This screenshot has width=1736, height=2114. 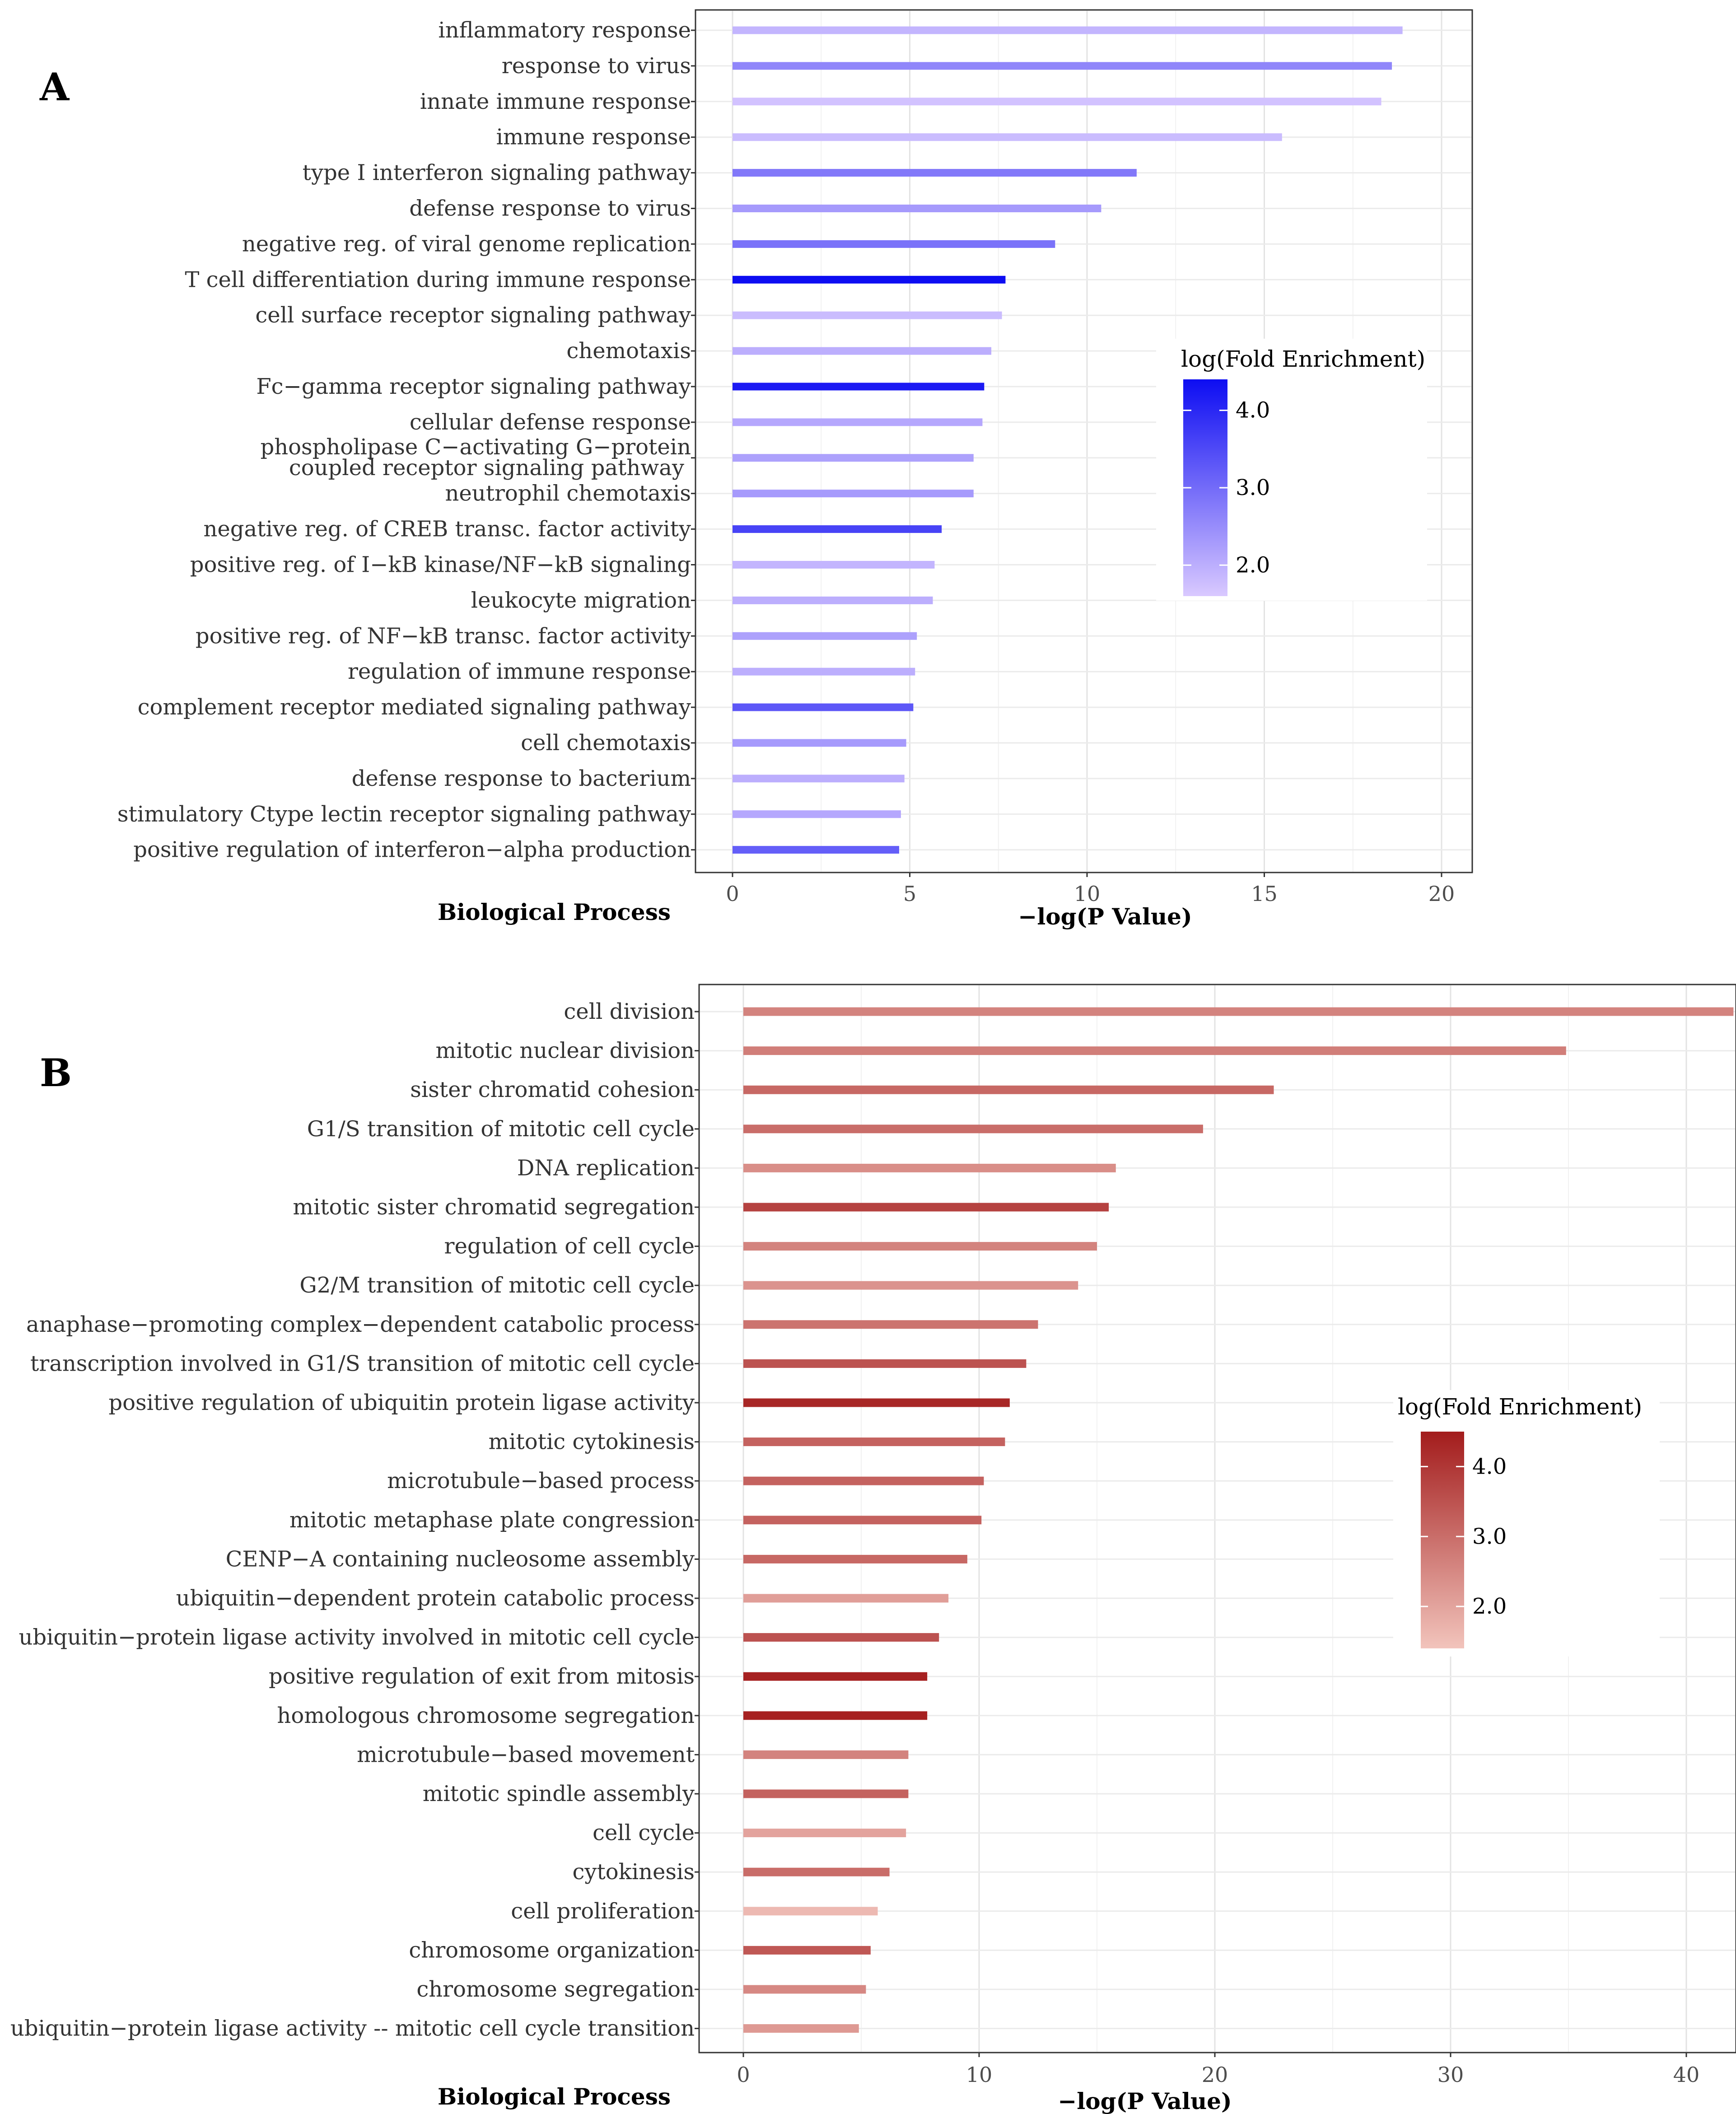 I want to click on x-tick-label: 20, so click(x=1441, y=894).